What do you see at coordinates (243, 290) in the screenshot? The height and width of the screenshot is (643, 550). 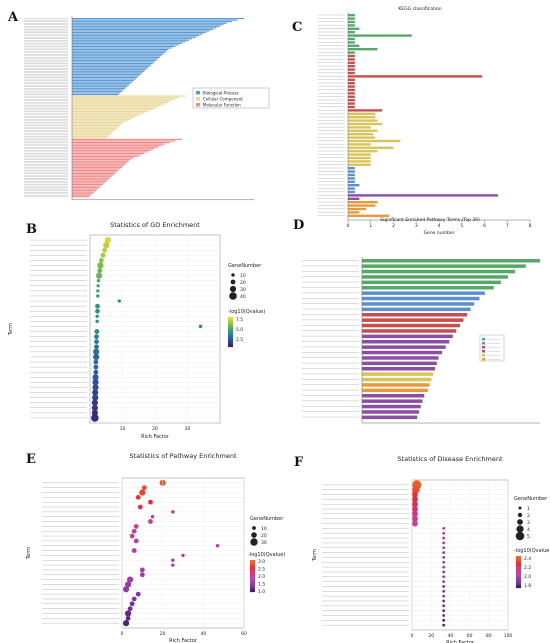 I see `size-legend-label: 30` at bounding box center [243, 290].